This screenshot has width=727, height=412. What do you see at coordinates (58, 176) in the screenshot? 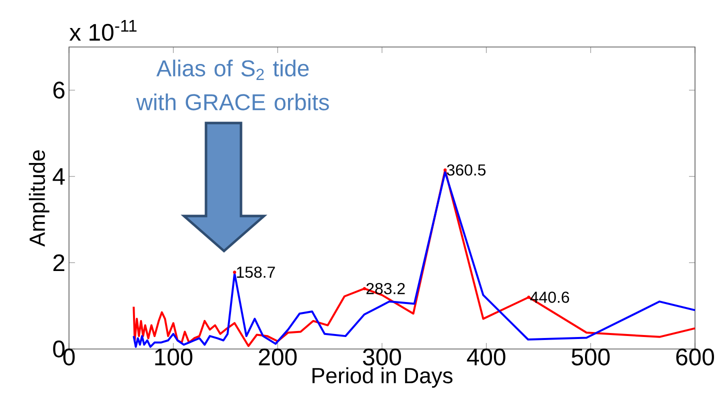
I see `y-tick-label: 4` at bounding box center [58, 176].